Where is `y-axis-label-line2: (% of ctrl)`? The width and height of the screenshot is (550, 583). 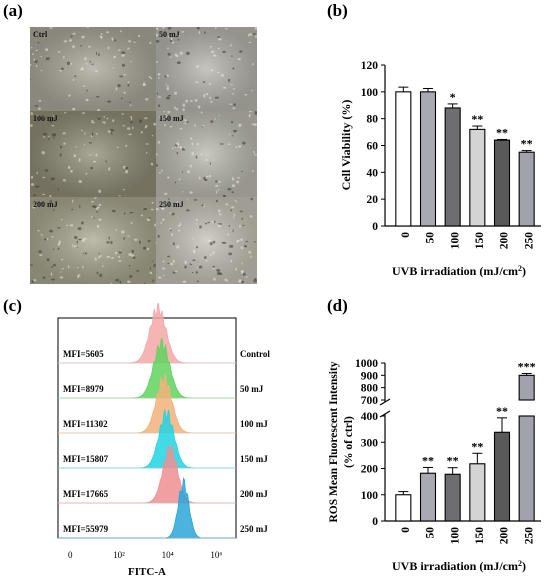 y-axis-label-line2: (% of ctrl) is located at coordinates (349, 442).